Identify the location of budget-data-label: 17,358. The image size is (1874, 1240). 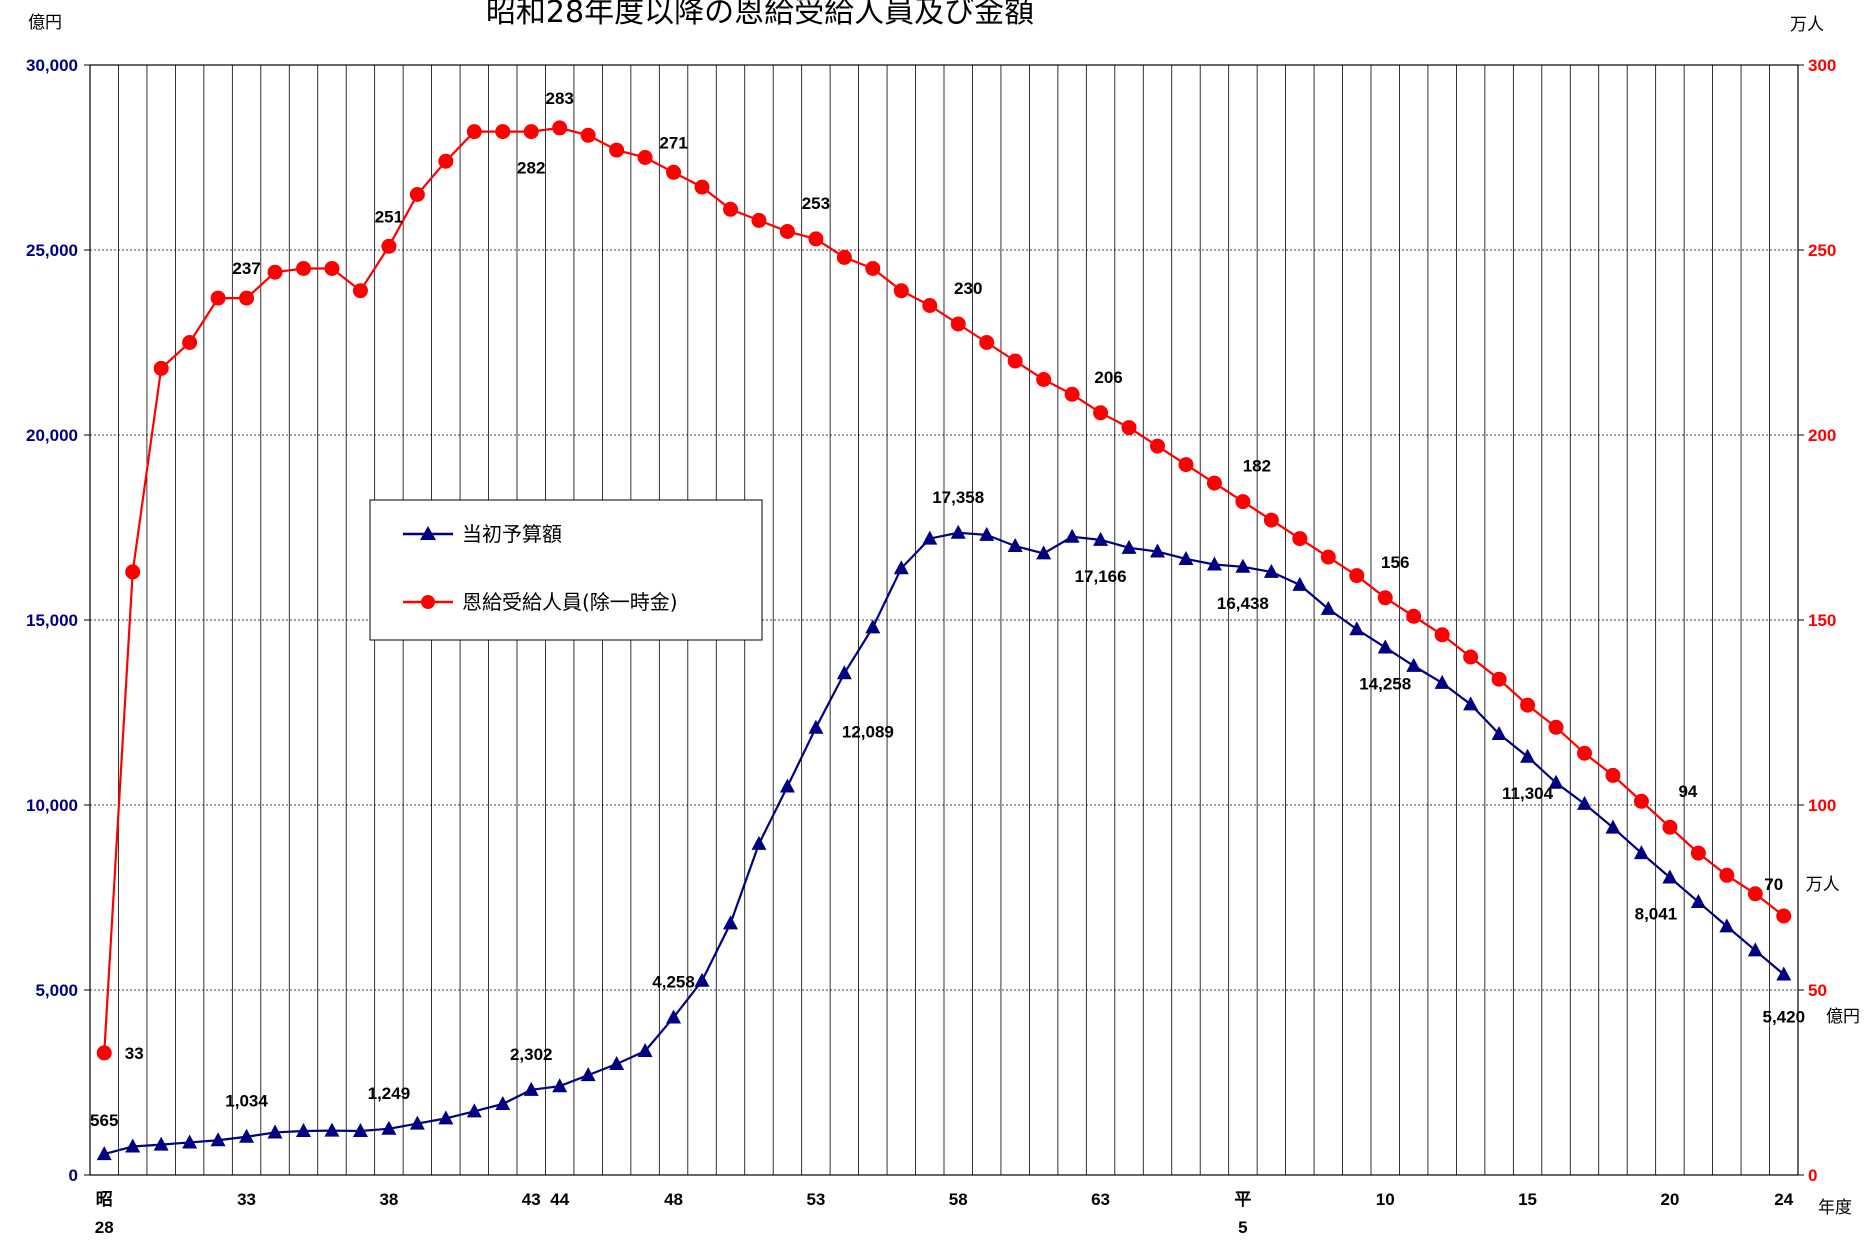
(958, 497).